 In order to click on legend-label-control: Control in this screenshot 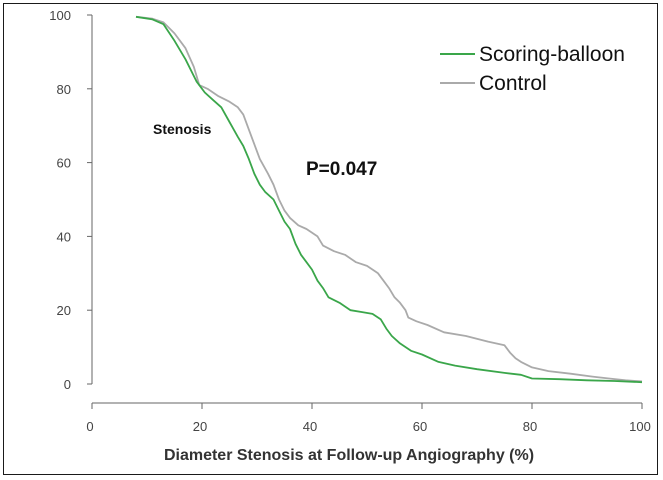, I will do `click(513, 83)`.